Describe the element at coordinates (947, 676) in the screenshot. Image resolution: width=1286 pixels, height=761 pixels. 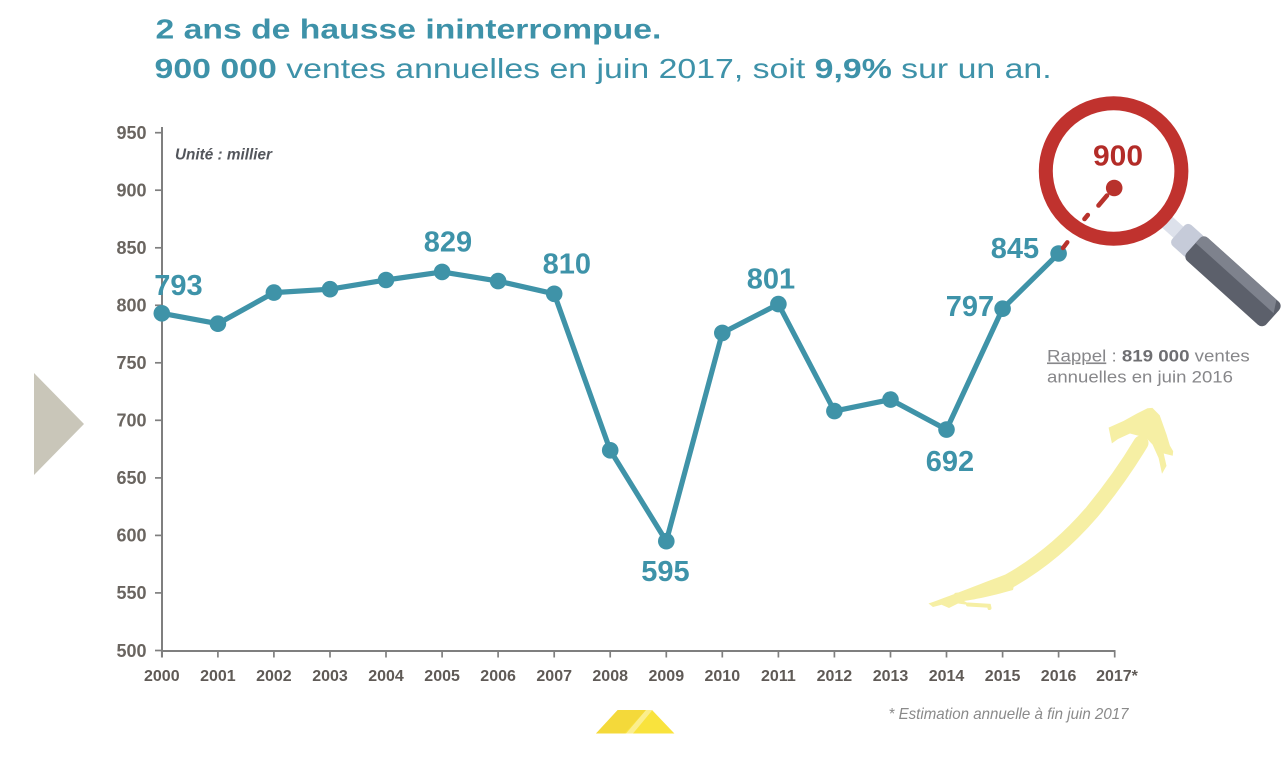
I see `svg-text: 2014` at that location.